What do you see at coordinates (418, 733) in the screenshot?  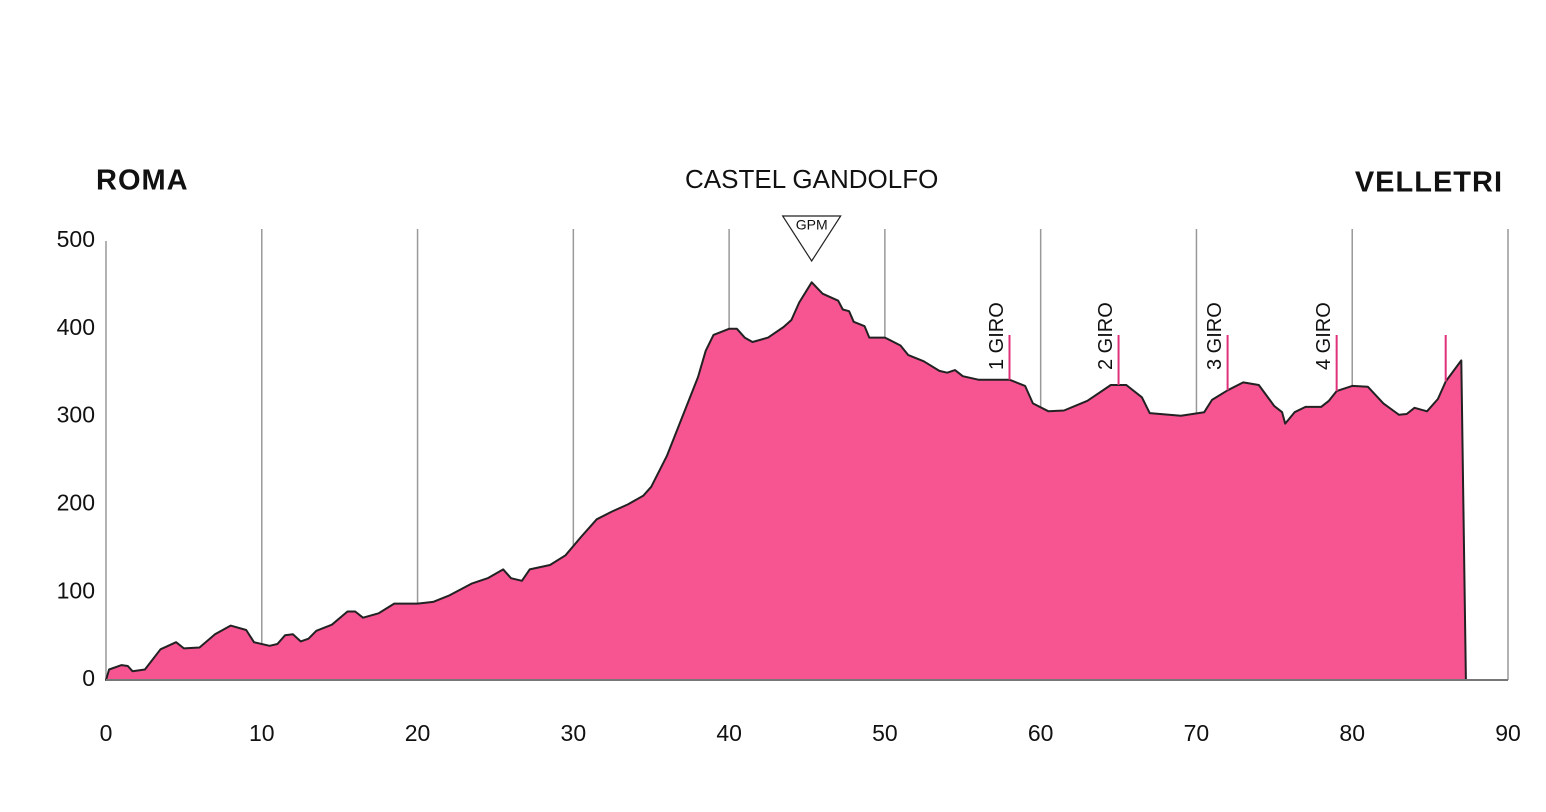 I see `x-tick-label: 20` at bounding box center [418, 733].